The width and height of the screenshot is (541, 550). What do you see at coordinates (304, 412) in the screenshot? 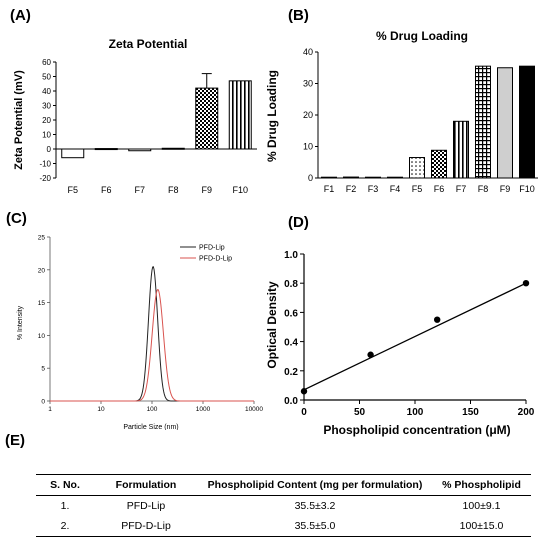
I see `x-tick-label: 0` at bounding box center [304, 412].